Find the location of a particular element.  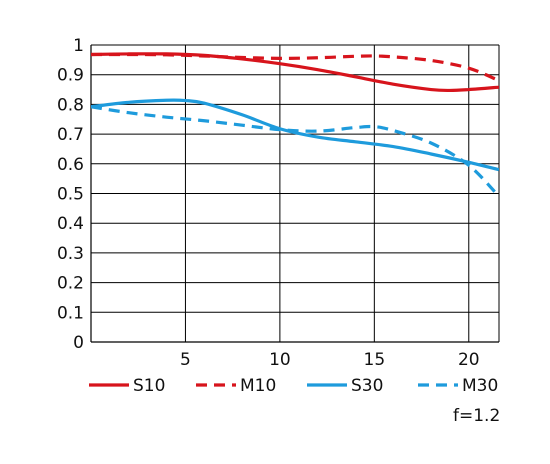

x-tick-label: 20 is located at coordinates (469, 360).